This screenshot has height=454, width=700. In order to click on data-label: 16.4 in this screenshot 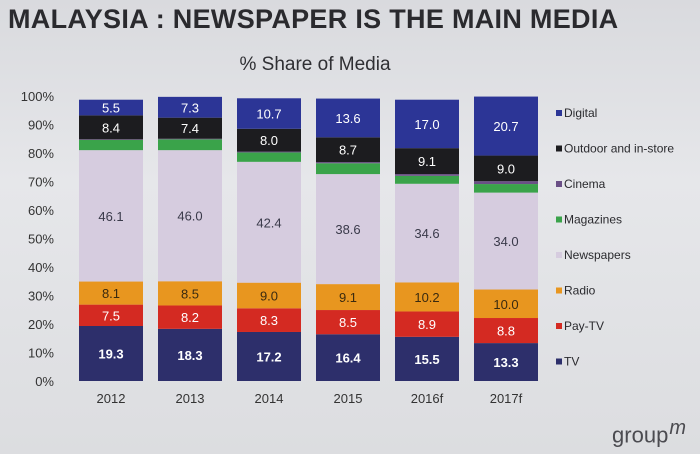, I will do `click(348, 358)`.